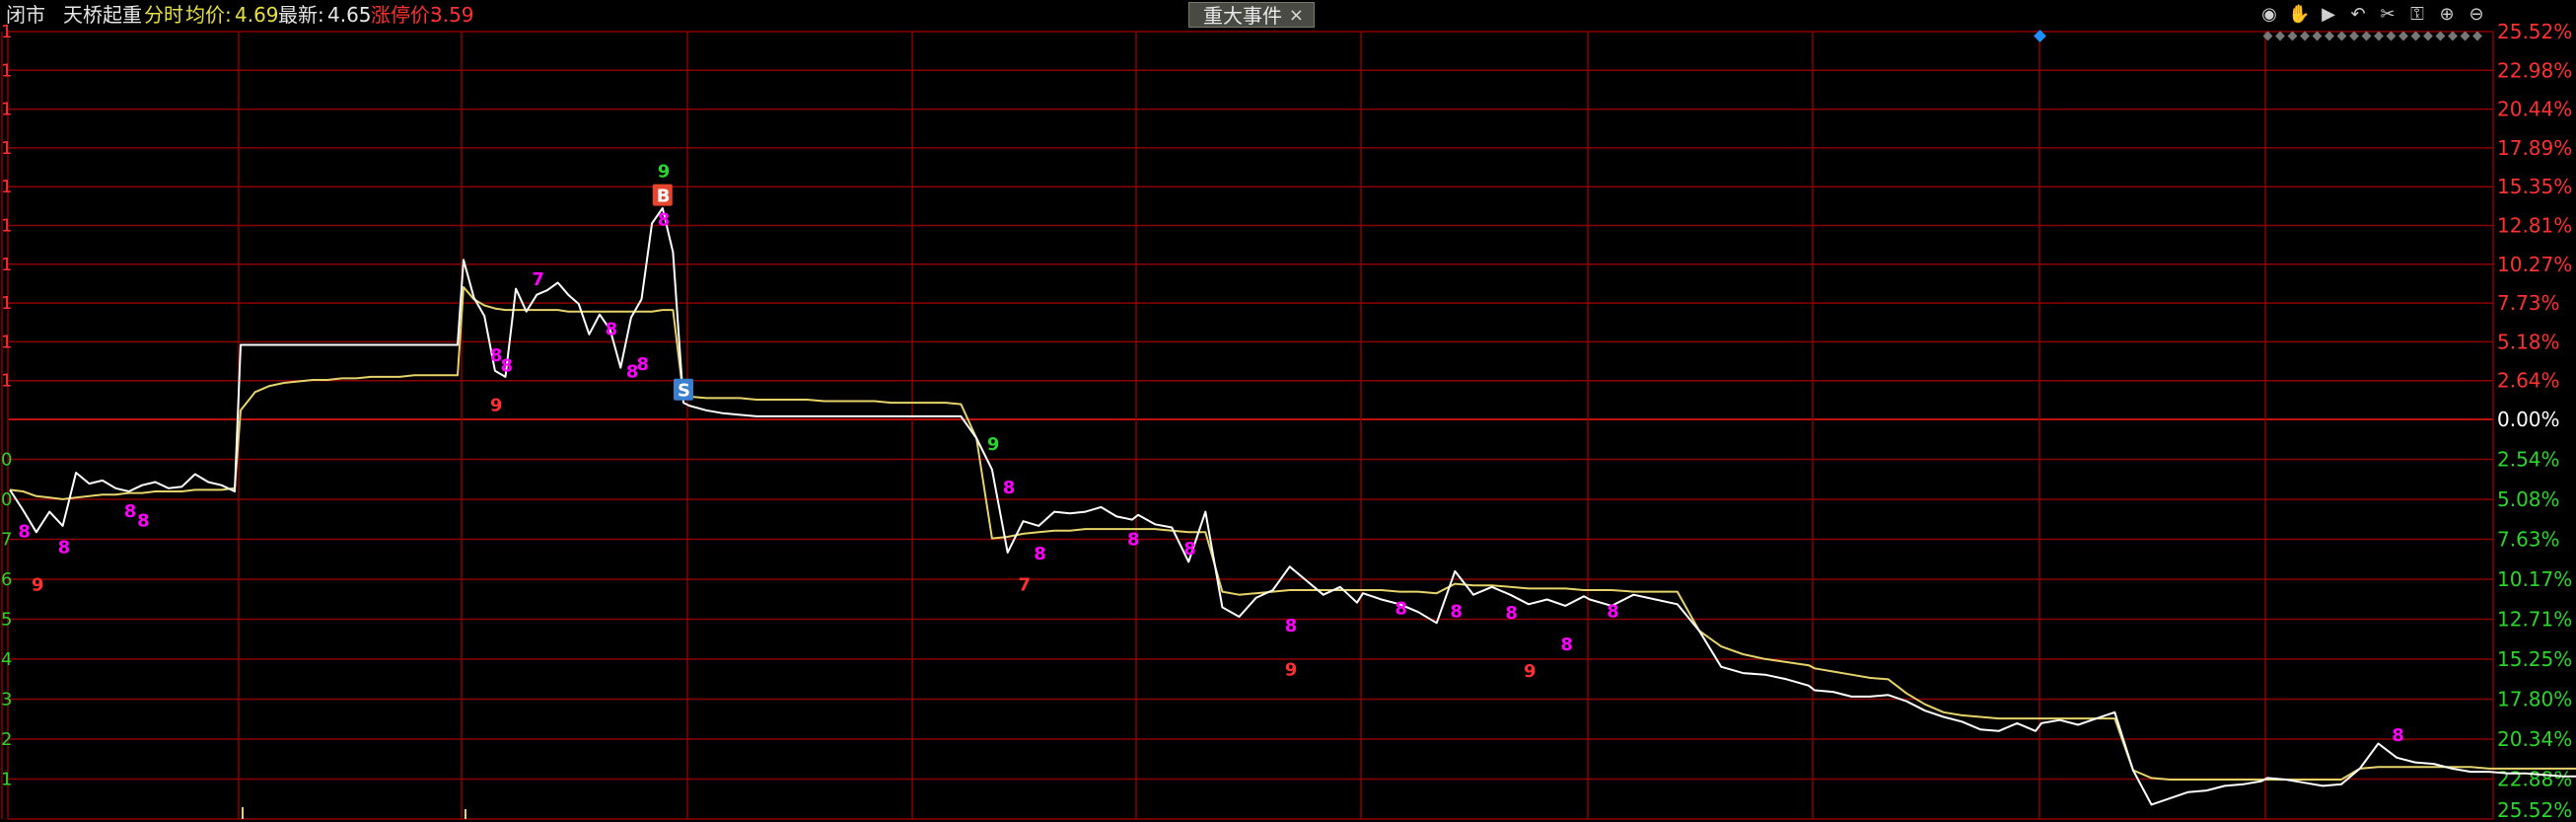  What do you see at coordinates (2535, 70) in the screenshot?
I see `y-tick-label-right: 22.98%` at bounding box center [2535, 70].